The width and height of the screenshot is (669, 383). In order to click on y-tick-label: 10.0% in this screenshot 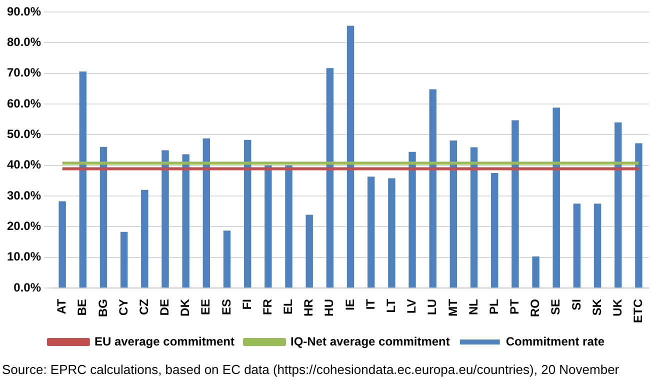, I will do `click(24, 257)`.